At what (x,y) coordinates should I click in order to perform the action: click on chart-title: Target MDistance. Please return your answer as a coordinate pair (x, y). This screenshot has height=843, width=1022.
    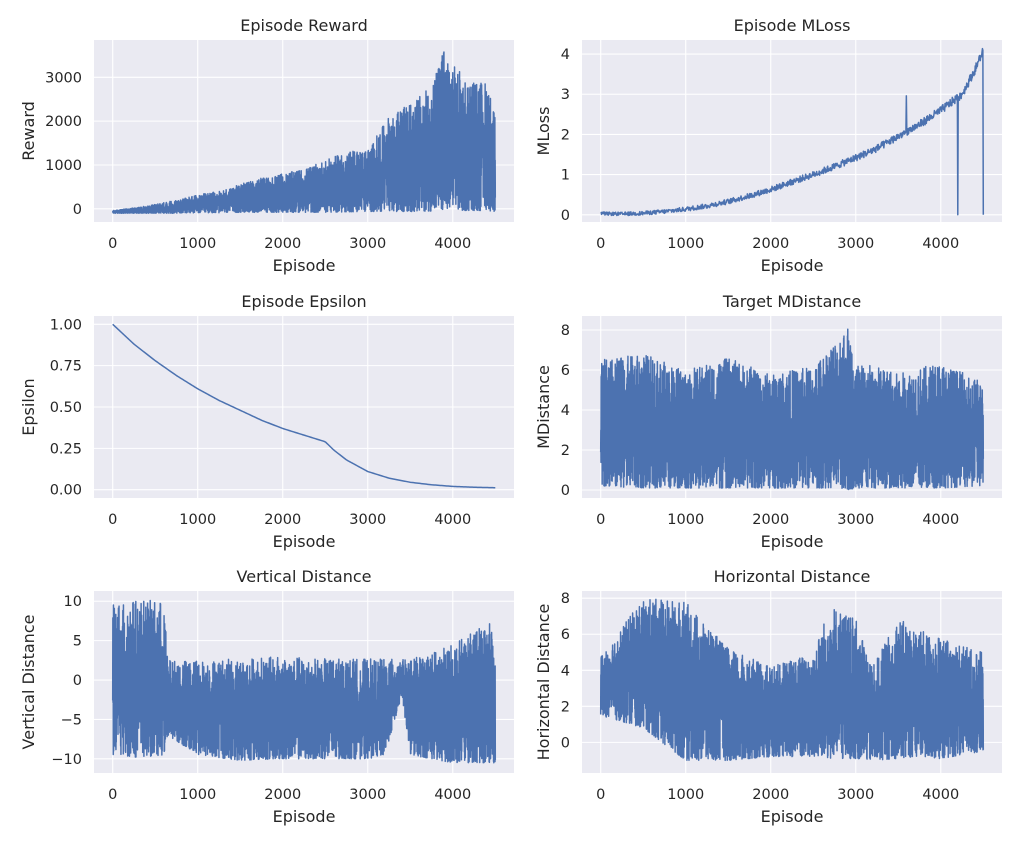
    Looking at the image, I should click on (791, 301).